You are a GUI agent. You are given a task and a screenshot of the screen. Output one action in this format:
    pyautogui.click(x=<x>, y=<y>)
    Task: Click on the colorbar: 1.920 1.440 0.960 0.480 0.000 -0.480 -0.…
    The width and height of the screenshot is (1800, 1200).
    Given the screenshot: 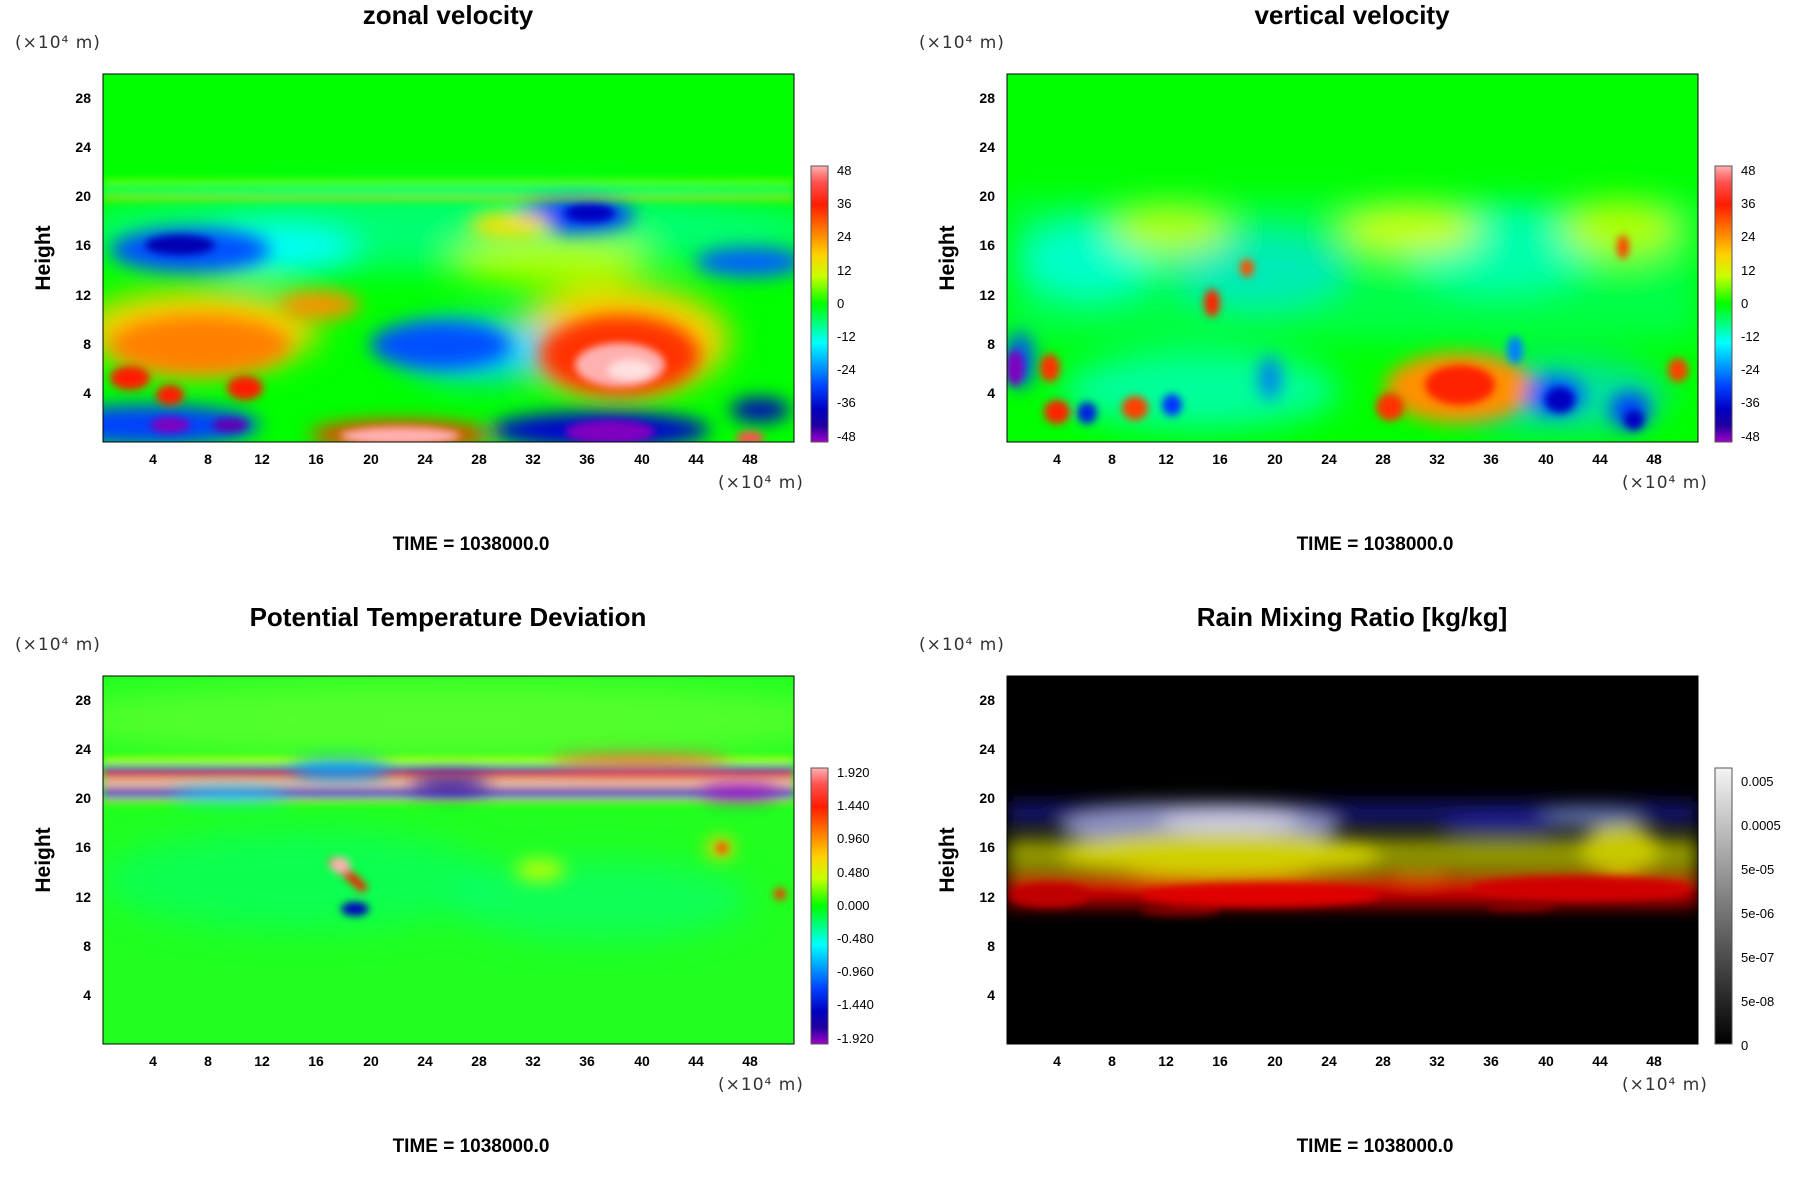 What is the action you would take?
    pyautogui.click(x=842, y=905)
    